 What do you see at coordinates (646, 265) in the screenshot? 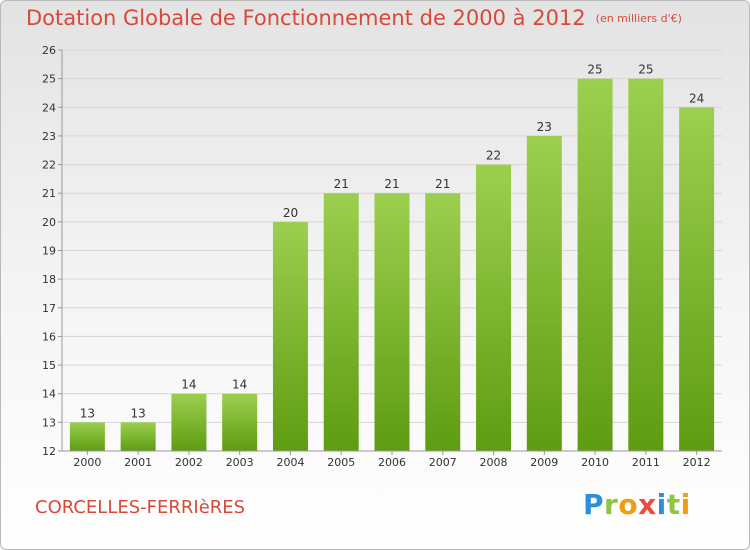
I see `bar-2011` at bounding box center [646, 265].